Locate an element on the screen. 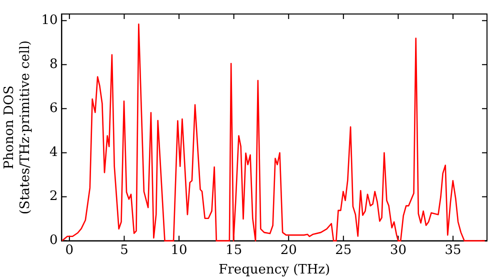 The width and height of the screenshot is (500, 280). x-tick-label: 15 is located at coordinates (234, 250).